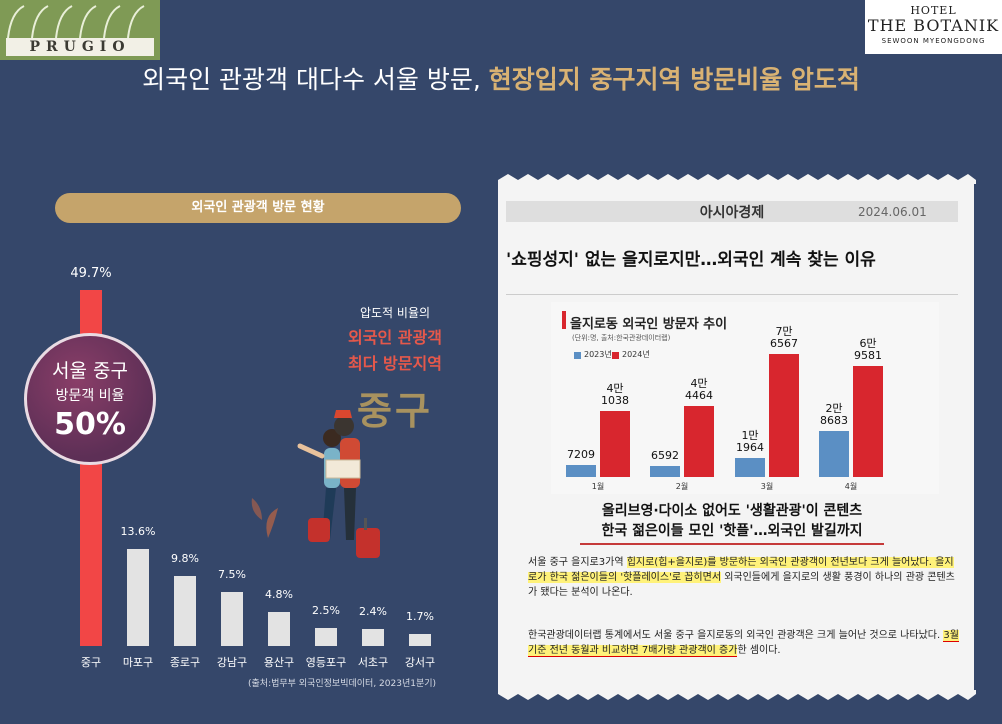  Describe the element at coordinates (699, 441) in the screenshot. I see `trend-bar-2024년-2월` at that location.